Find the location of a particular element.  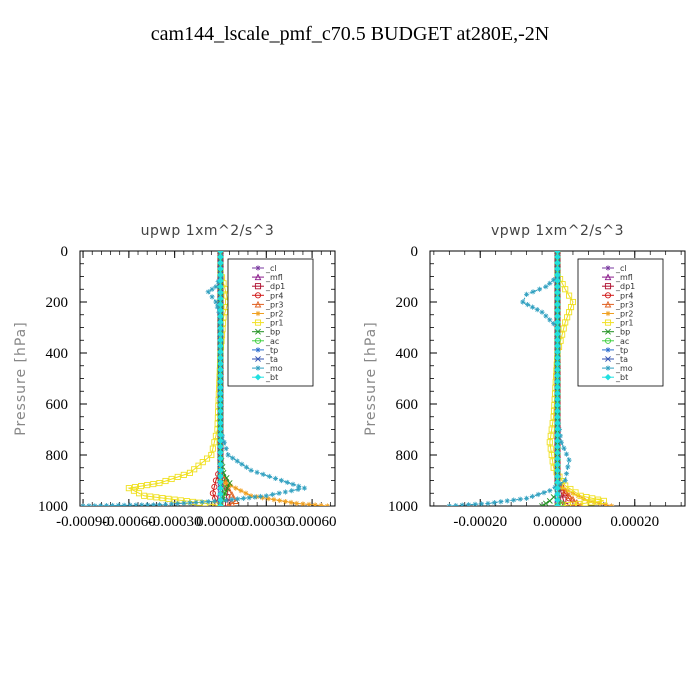

legend-entry: _cl is located at coordinates (614, 268).